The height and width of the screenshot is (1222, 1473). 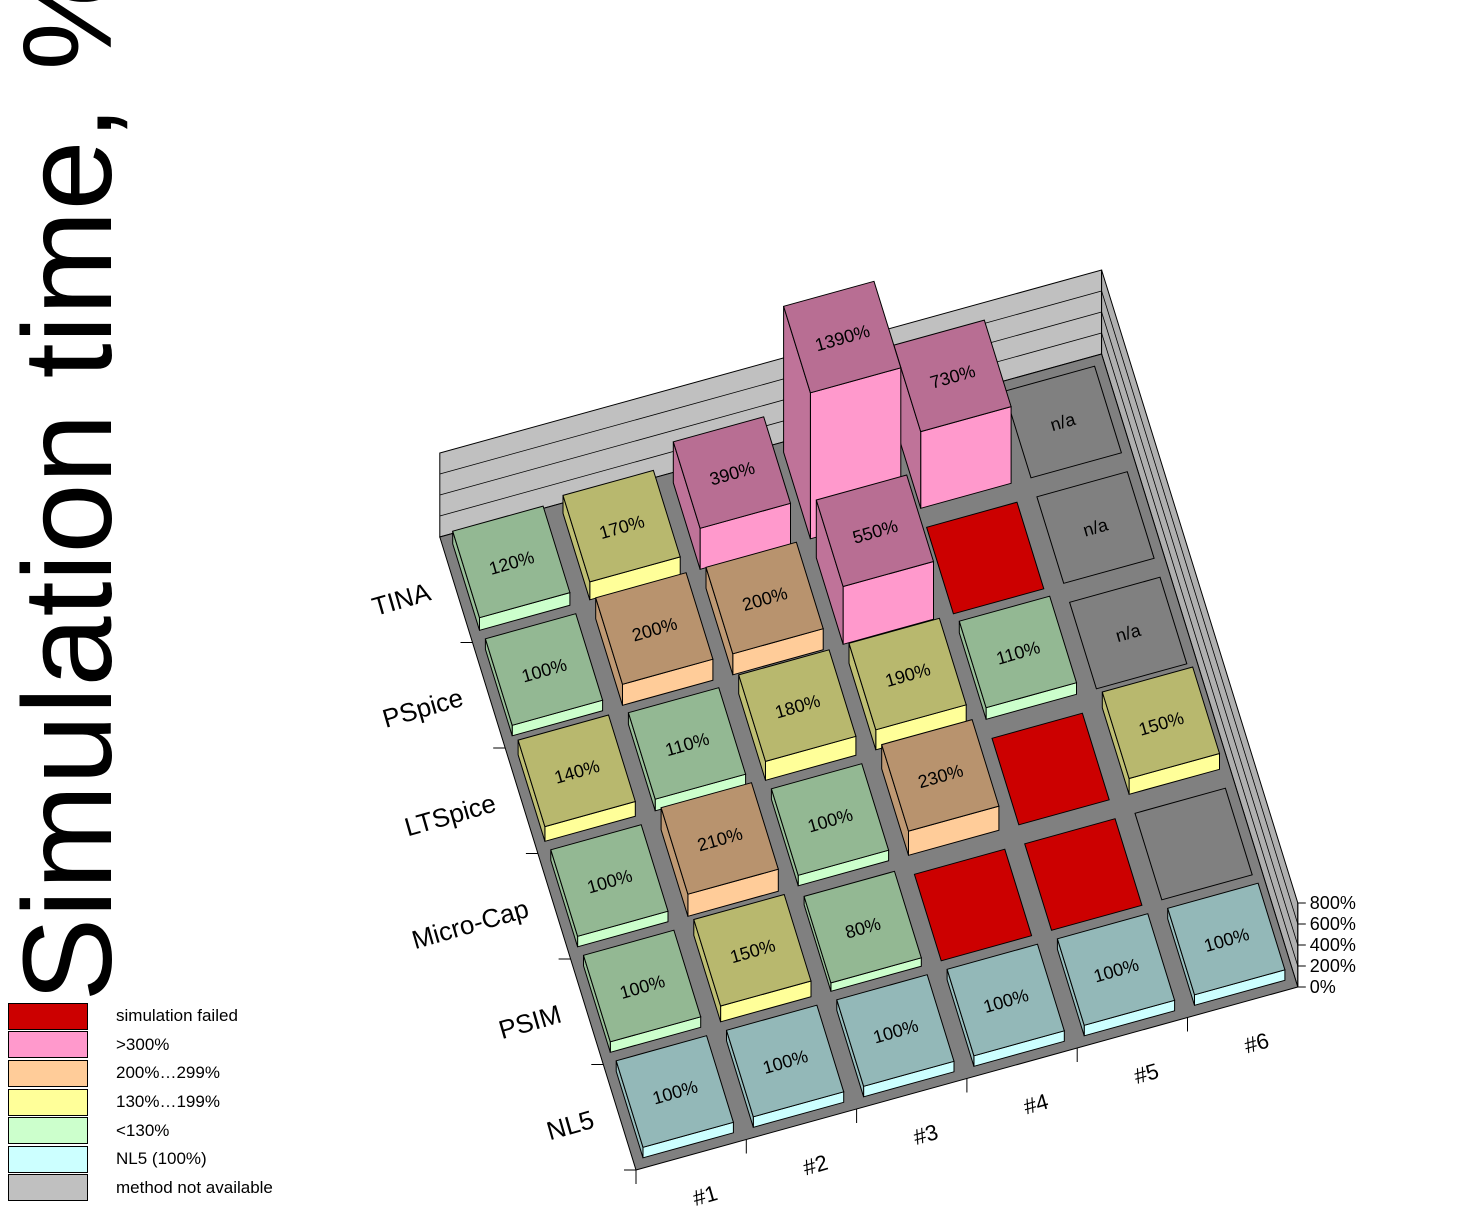 I want to click on y-tick-label: 200%, so click(x=1333, y=966).